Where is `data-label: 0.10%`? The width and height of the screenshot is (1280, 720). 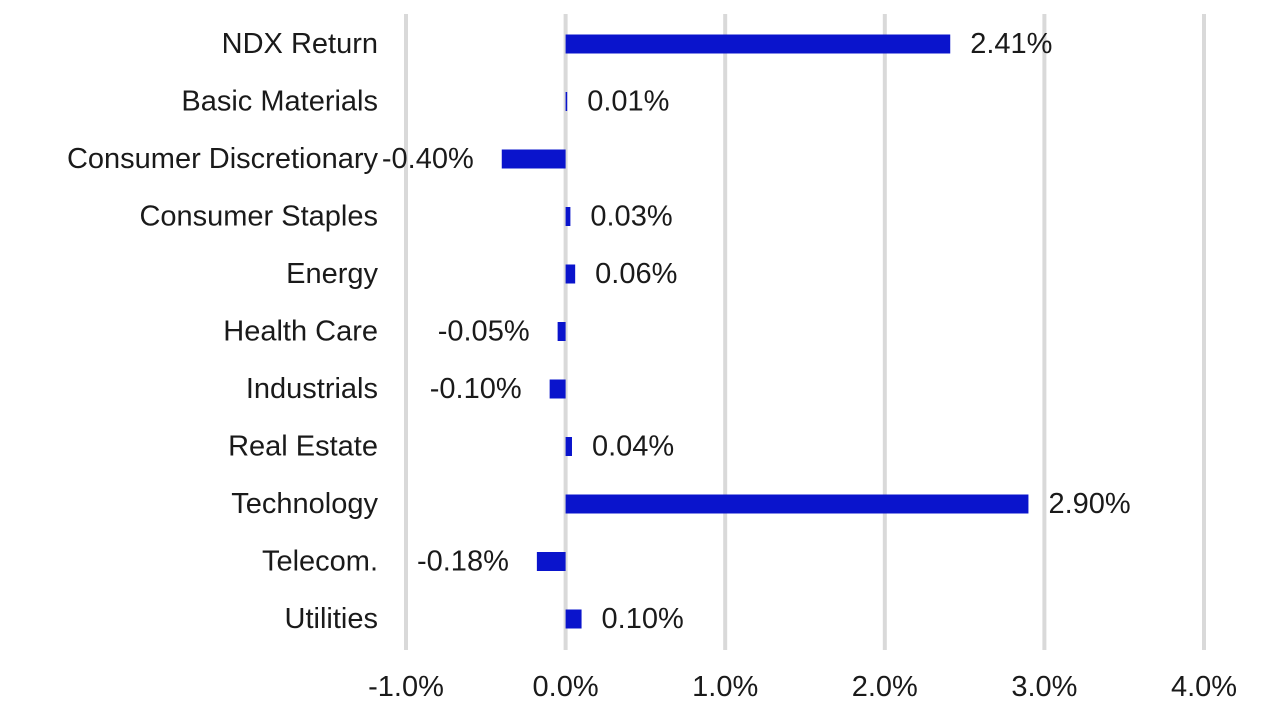 data-label: 0.10% is located at coordinates (643, 619).